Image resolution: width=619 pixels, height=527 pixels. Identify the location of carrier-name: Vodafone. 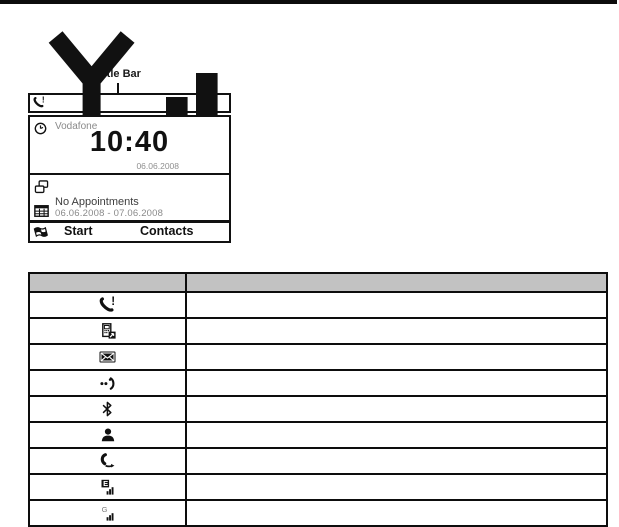
(76, 126).